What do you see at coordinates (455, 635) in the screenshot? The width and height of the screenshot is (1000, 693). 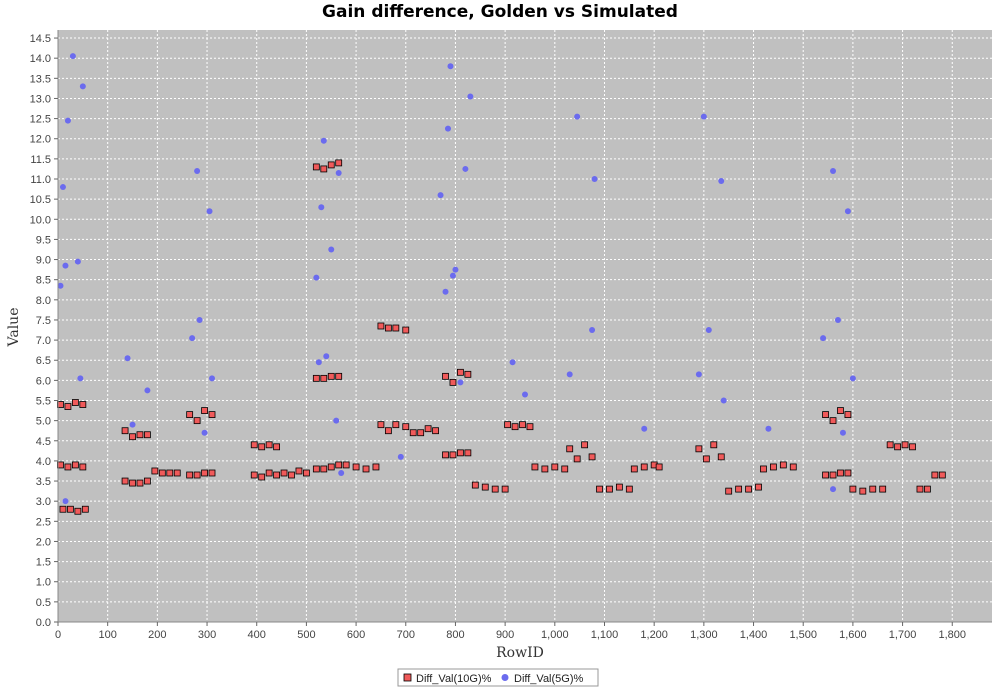 I see `x-tick-label: 800` at bounding box center [455, 635].